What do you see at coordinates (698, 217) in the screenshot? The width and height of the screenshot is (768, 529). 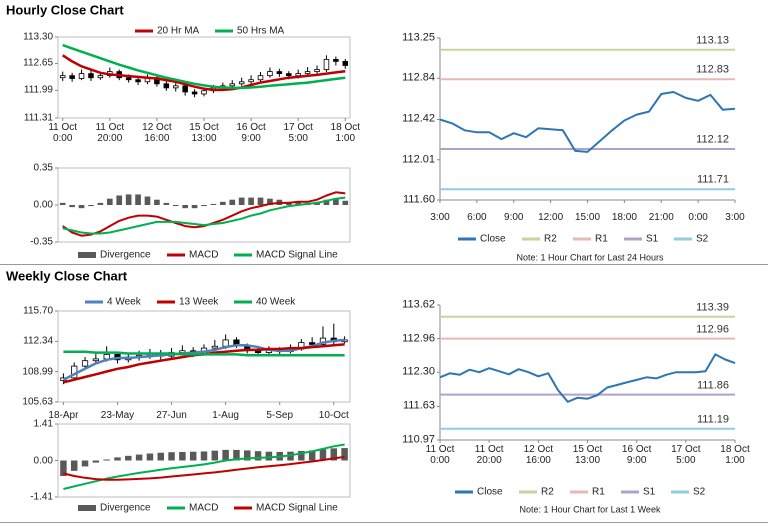 I see `x-tick-label: 0:00` at bounding box center [698, 217].